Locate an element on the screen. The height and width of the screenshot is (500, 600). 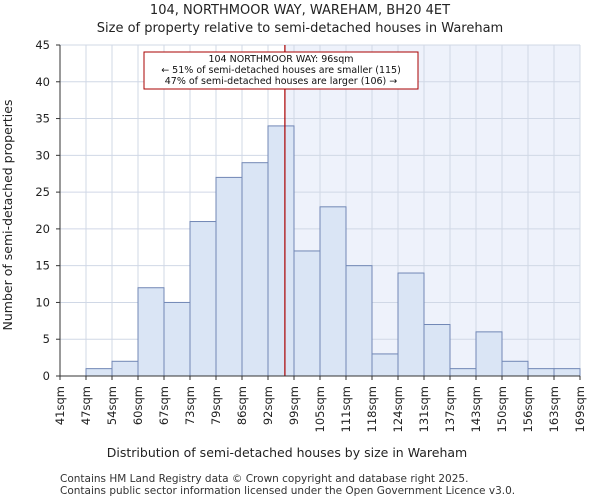
y-tick-label: 0 is located at coordinates (46, 376).